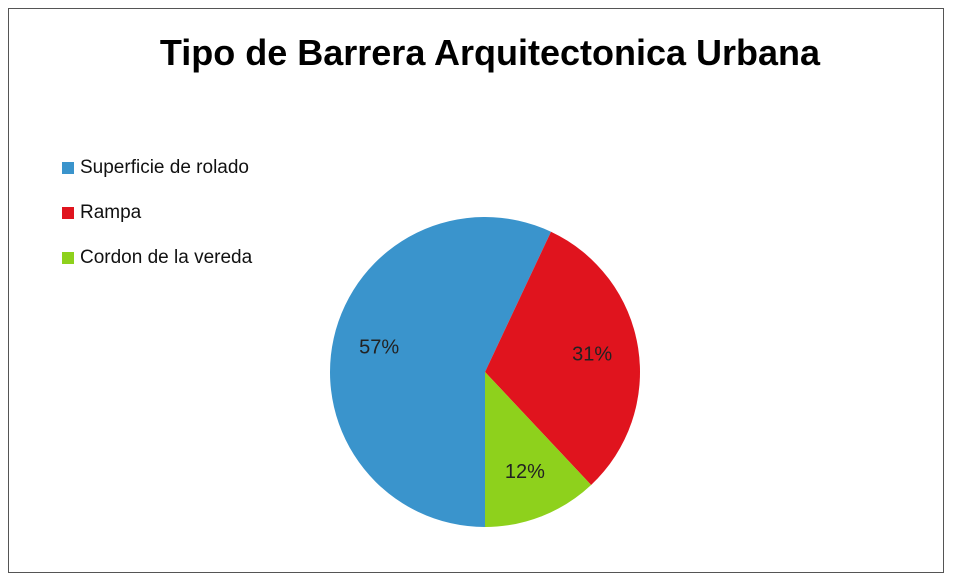  I want to click on legend-item: Cordon de la vereda, so click(157, 257).